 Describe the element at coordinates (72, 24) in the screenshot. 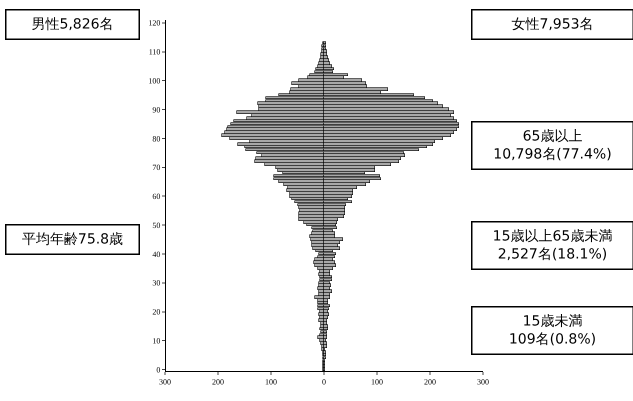

I see `text: 男性5,826名` at that location.